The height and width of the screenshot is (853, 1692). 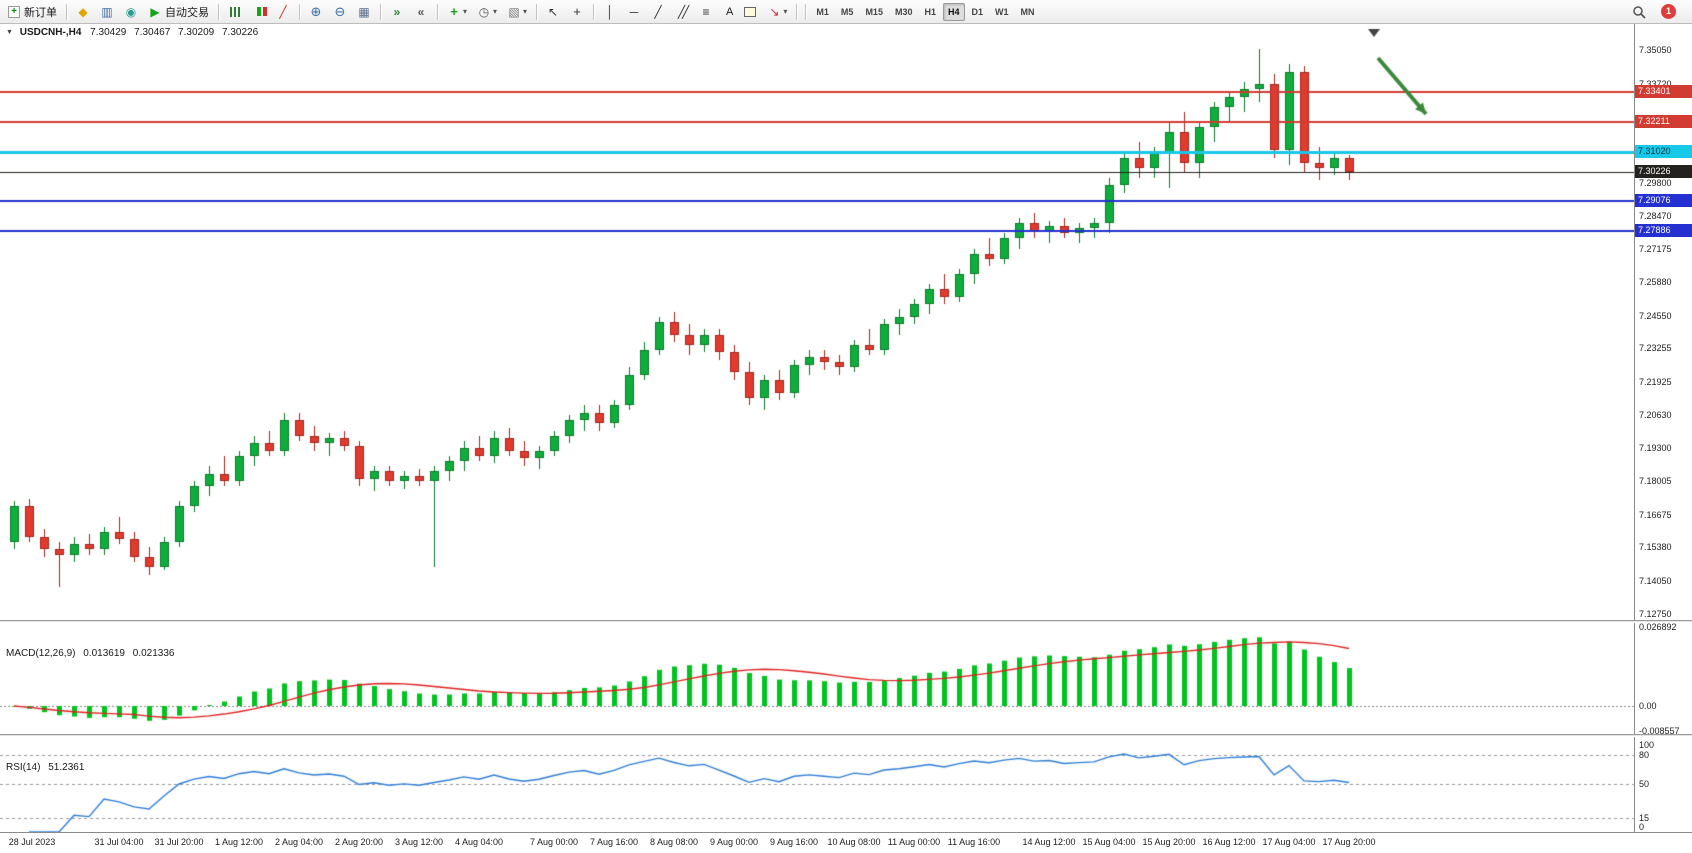 What do you see at coordinates (822, 11) in the screenshot?
I see `timeframe-m1-button: M1` at bounding box center [822, 11].